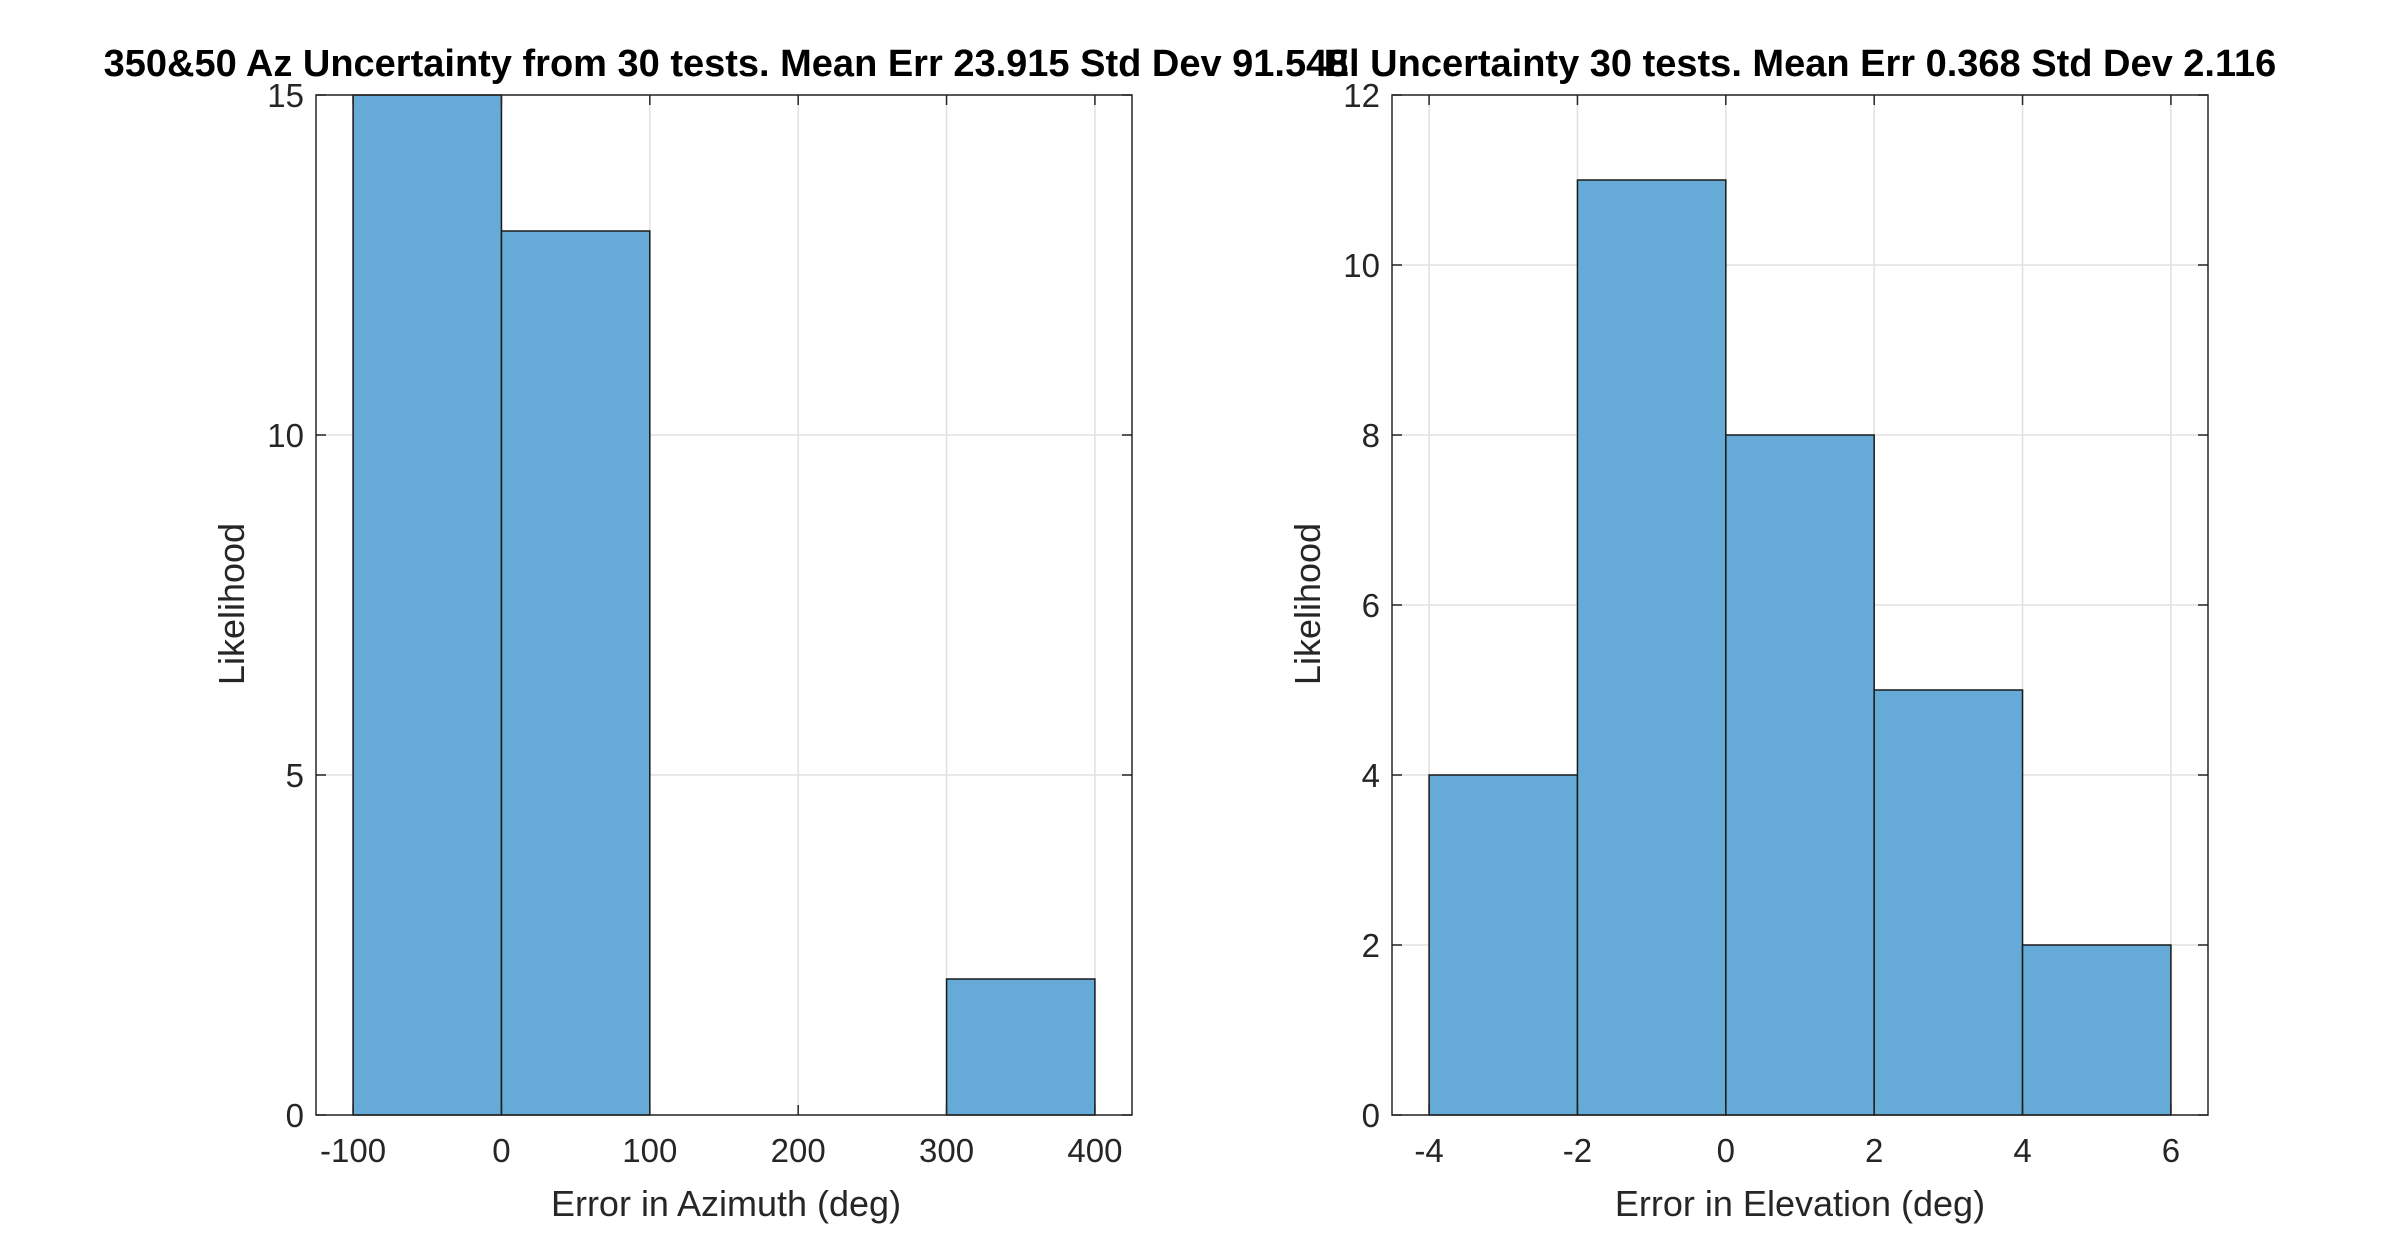  Describe the element at coordinates (285, 435) in the screenshot. I see `azimuth-y-tick-label: 10` at that location.